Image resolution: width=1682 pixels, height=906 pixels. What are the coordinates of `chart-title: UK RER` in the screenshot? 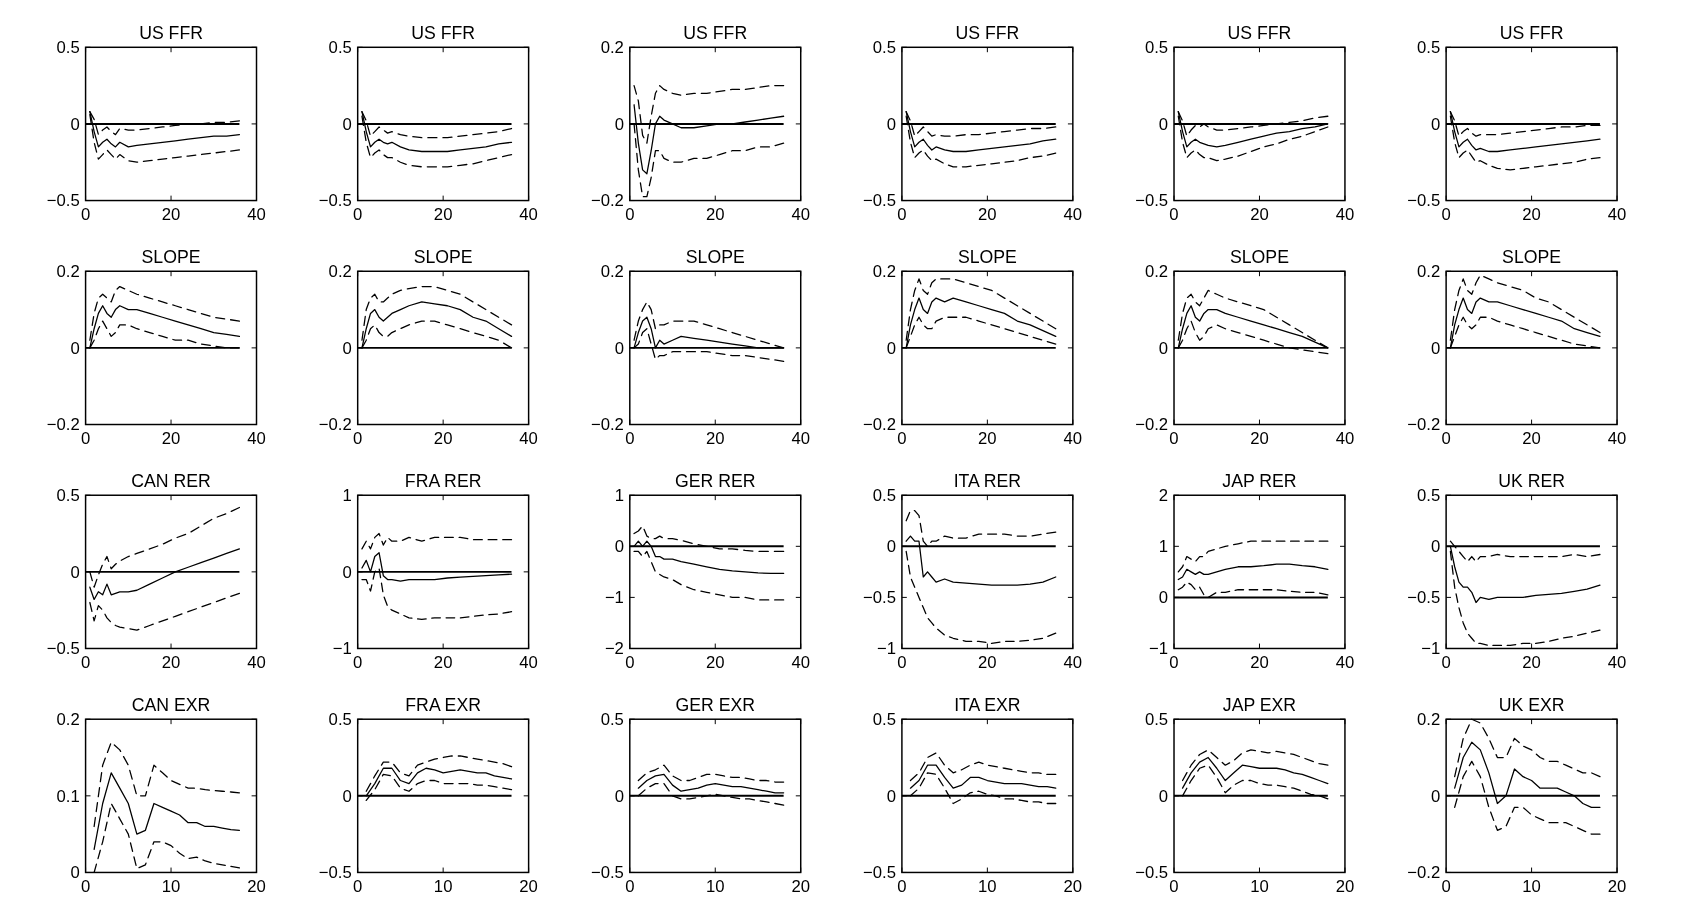 It's located at (1531, 481).